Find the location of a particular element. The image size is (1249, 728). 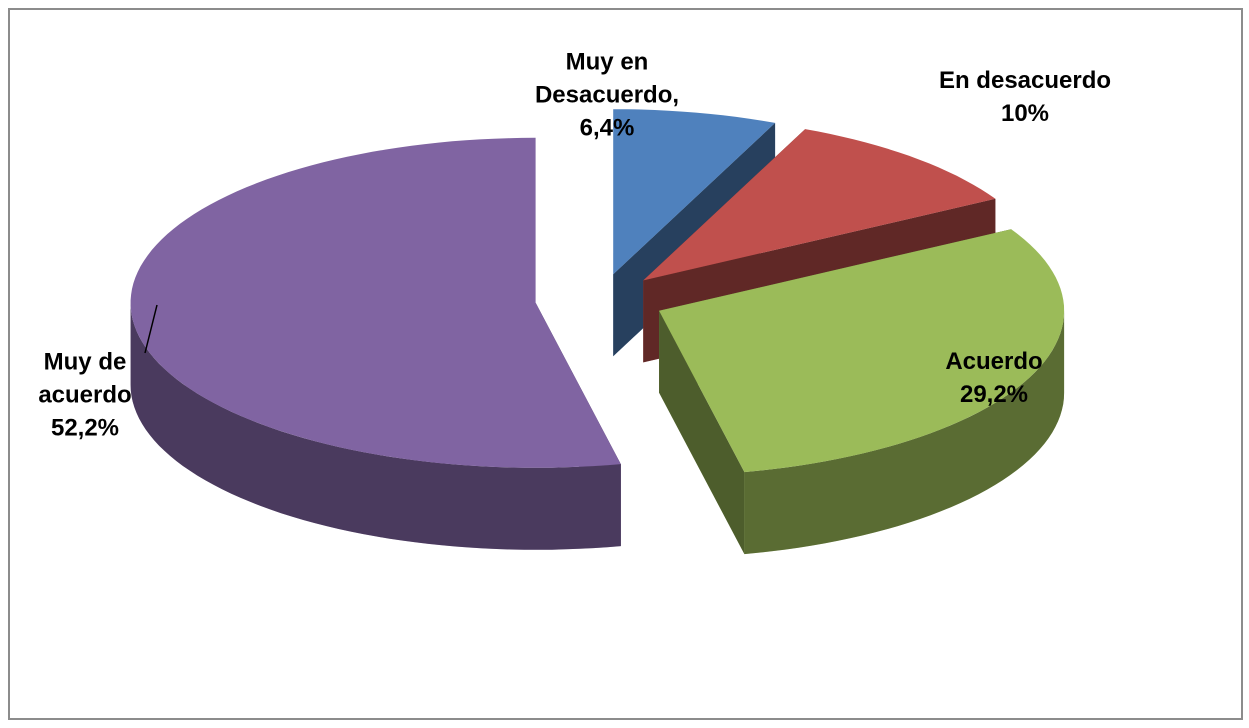

value-label: 52,2% is located at coordinates (85, 428).